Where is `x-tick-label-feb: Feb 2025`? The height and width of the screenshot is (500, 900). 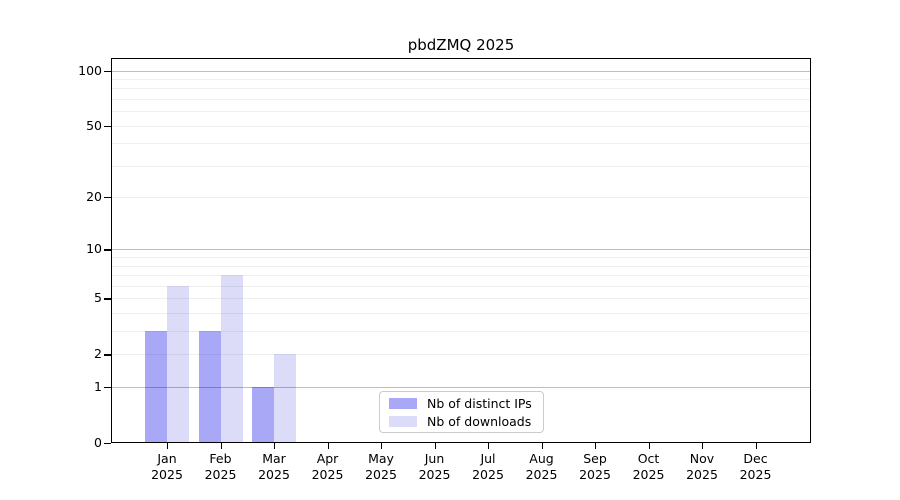
x-tick-label-feb: Feb 2025 is located at coordinates (221, 467).